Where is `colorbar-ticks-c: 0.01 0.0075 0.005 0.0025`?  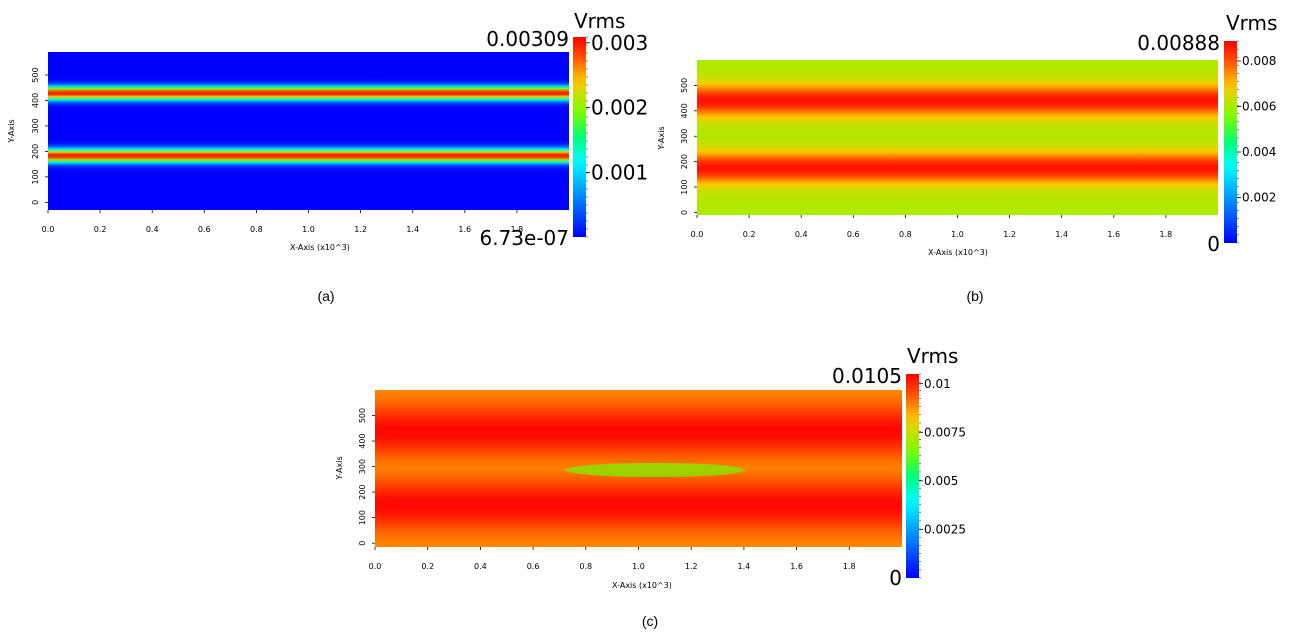
colorbar-ticks-c: 0.01 0.0075 0.005 0.0025 is located at coordinates (942, 476).